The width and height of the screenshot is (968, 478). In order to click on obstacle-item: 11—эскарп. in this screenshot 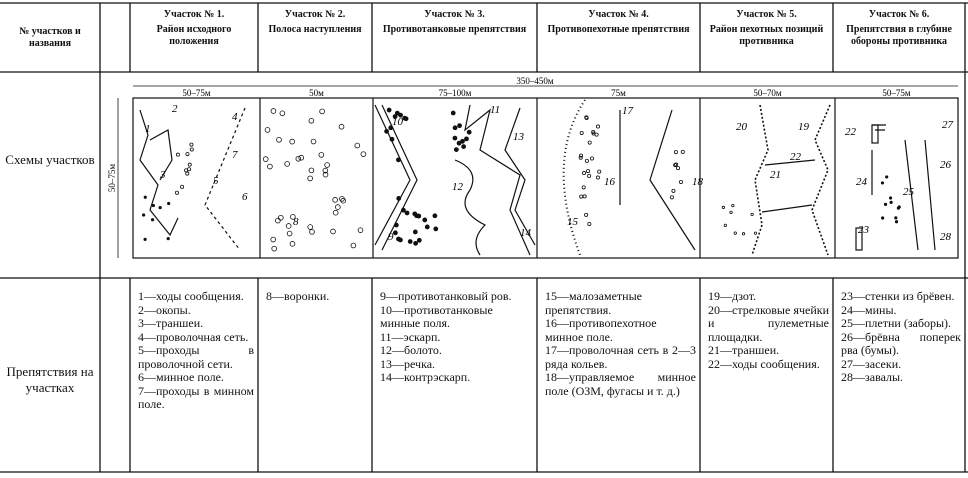, I will do `click(410, 336)`.